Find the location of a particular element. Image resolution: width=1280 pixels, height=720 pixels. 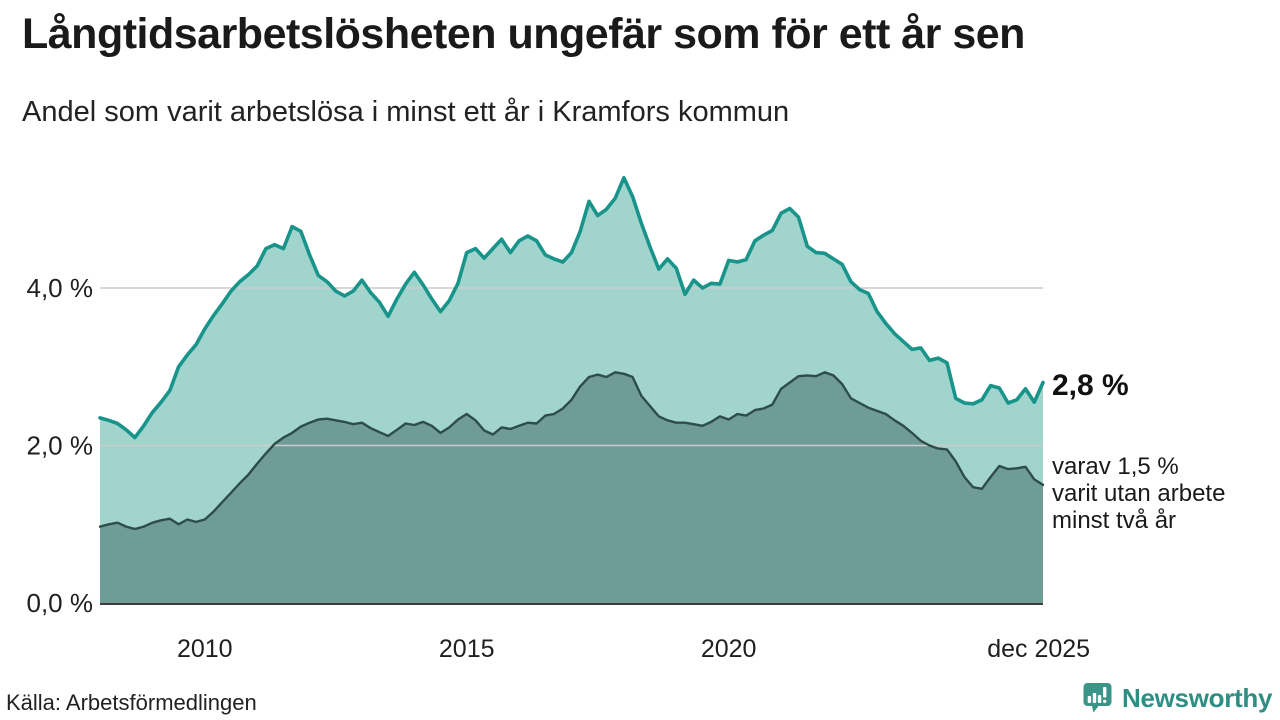

x-axis-label: 2020 is located at coordinates (729, 649).